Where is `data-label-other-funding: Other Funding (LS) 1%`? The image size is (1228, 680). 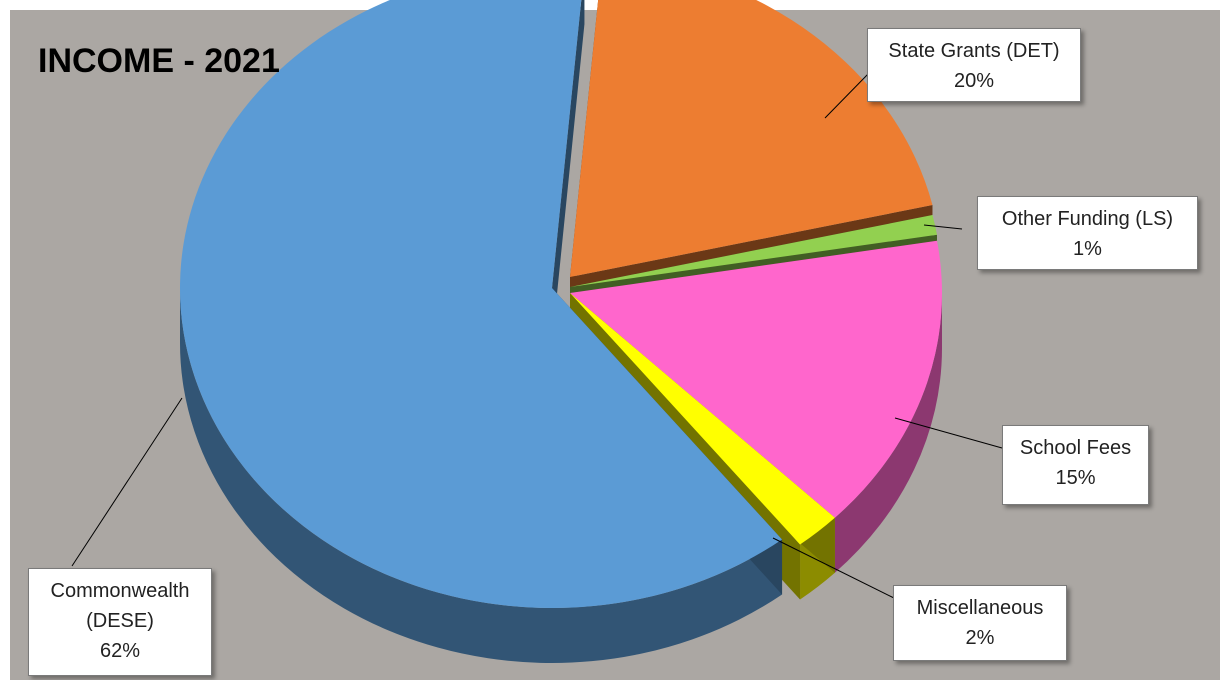 data-label-other-funding: Other Funding (LS) 1% is located at coordinates (1087, 233).